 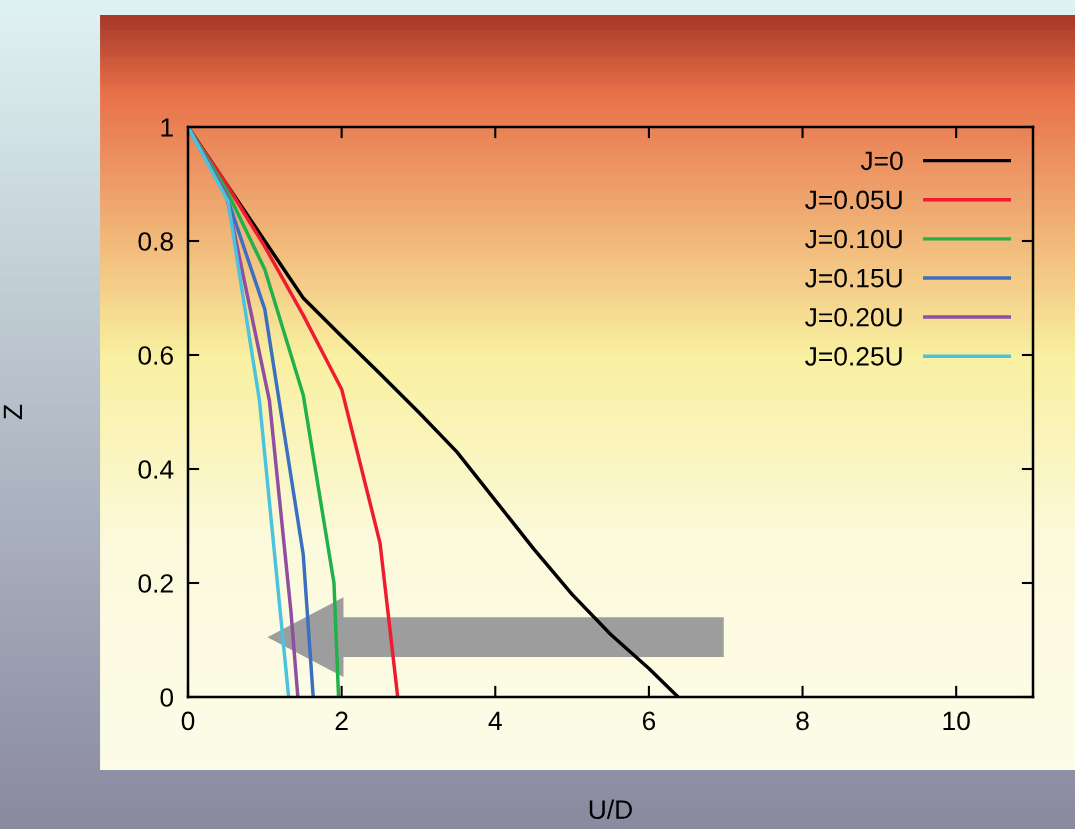 I want to click on legend-label: J=0.25U, so click(x=853, y=356).